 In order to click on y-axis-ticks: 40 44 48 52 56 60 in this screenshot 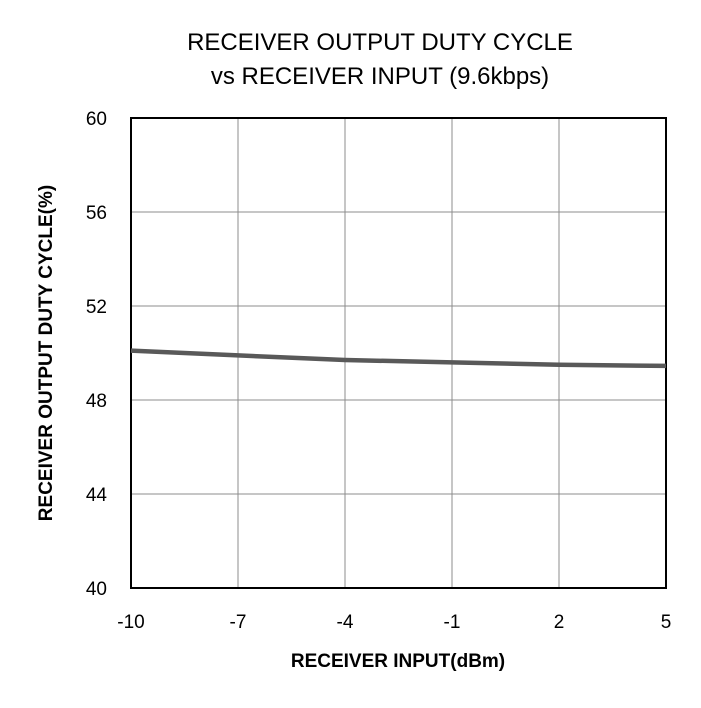, I will do `click(97, 354)`.